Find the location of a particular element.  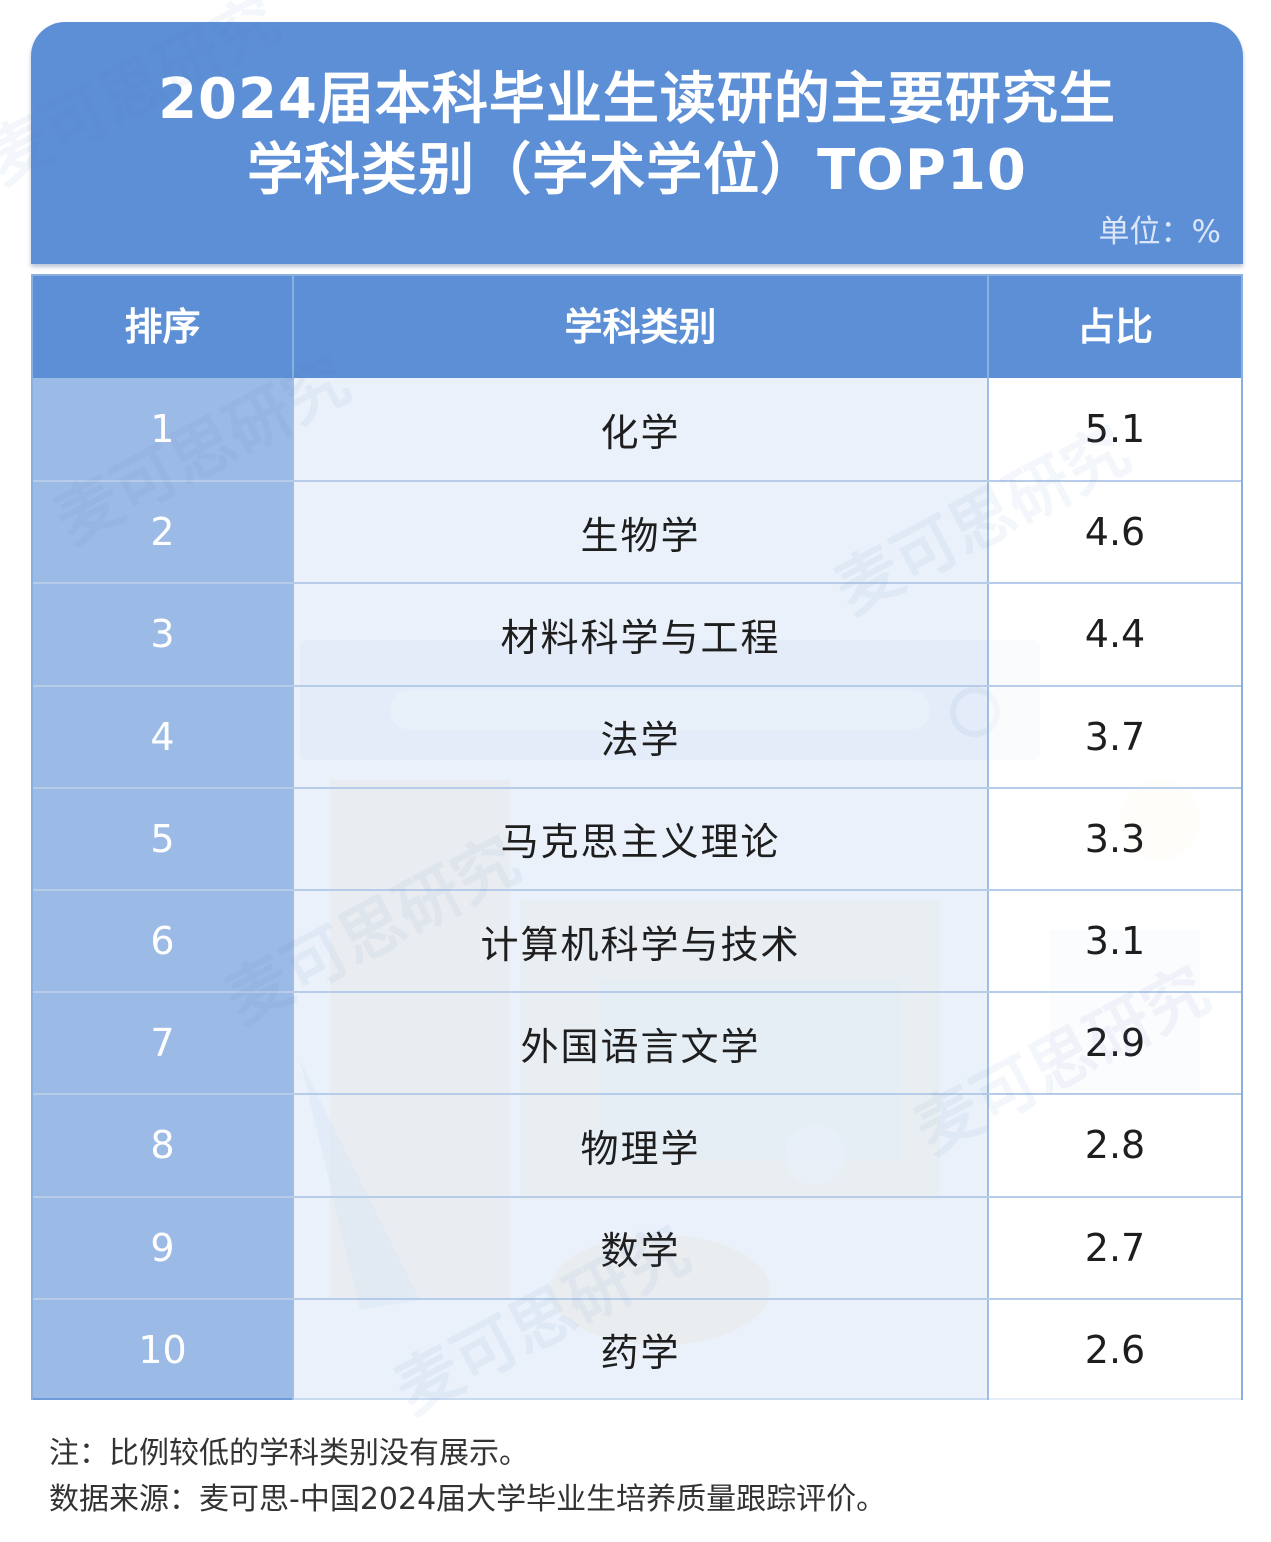

share-cell: 4.6 is located at coordinates (1114, 532).